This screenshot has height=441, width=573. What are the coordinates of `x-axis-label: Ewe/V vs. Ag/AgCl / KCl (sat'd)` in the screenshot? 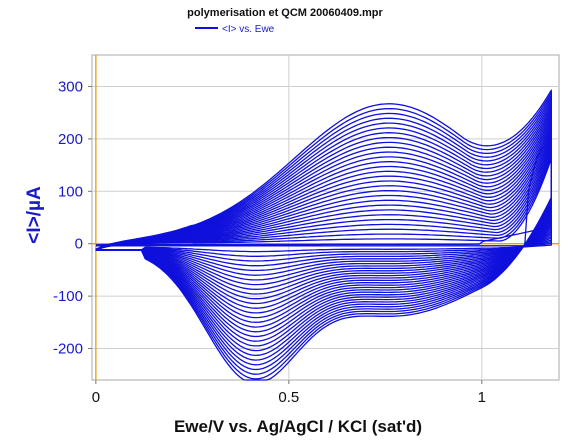 It's located at (298, 426).